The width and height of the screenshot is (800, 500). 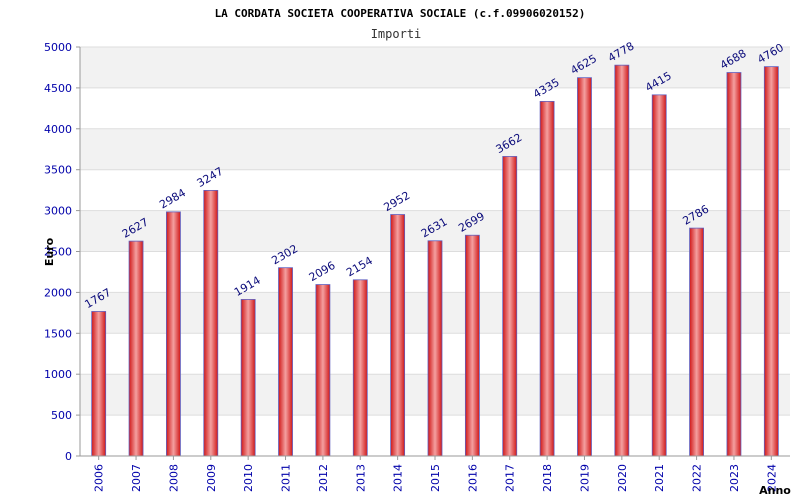 What do you see at coordinates (285, 362) in the screenshot?
I see `bar-2011` at bounding box center [285, 362].